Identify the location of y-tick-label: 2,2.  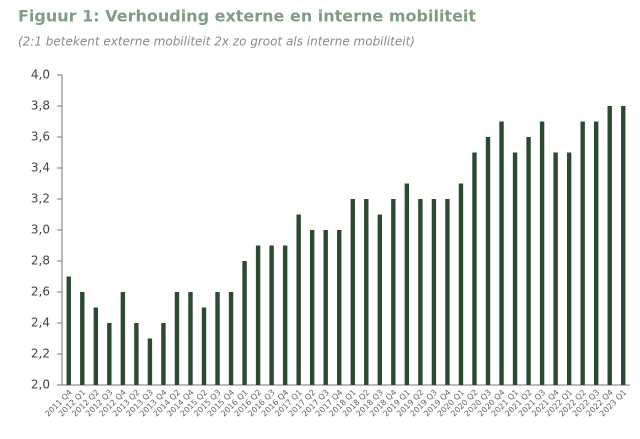
(40, 354).